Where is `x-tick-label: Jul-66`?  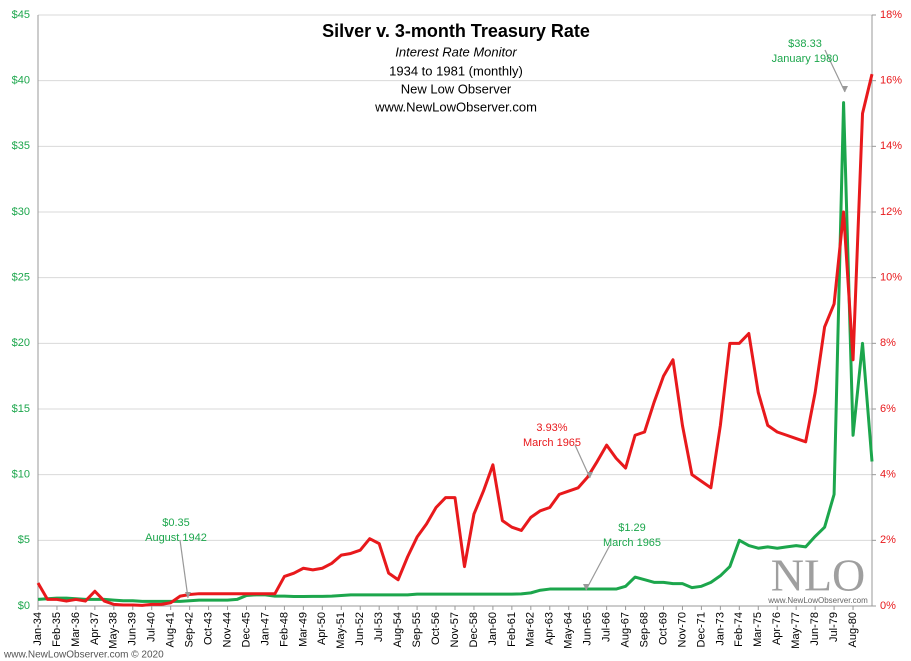 x-tick-label: Jul-66 is located at coordinates (607, 627).